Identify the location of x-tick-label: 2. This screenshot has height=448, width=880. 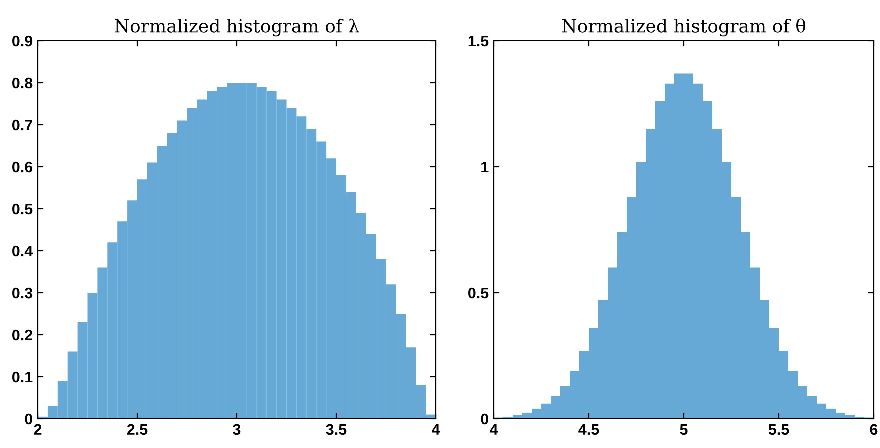
(38, 429).